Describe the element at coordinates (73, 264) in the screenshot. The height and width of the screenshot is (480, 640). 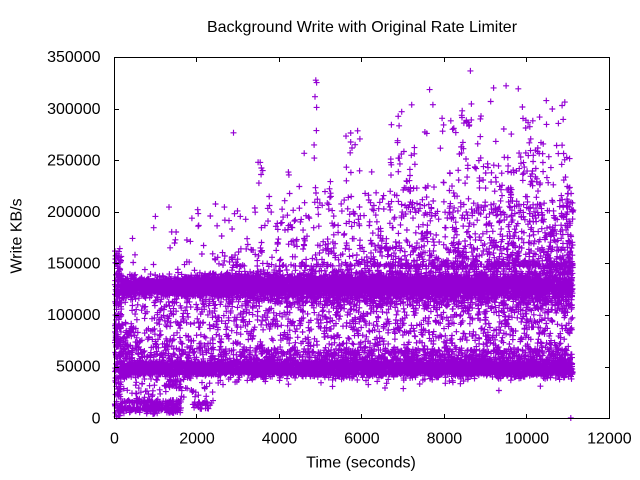
I see `svg-text: 150000` at that location.